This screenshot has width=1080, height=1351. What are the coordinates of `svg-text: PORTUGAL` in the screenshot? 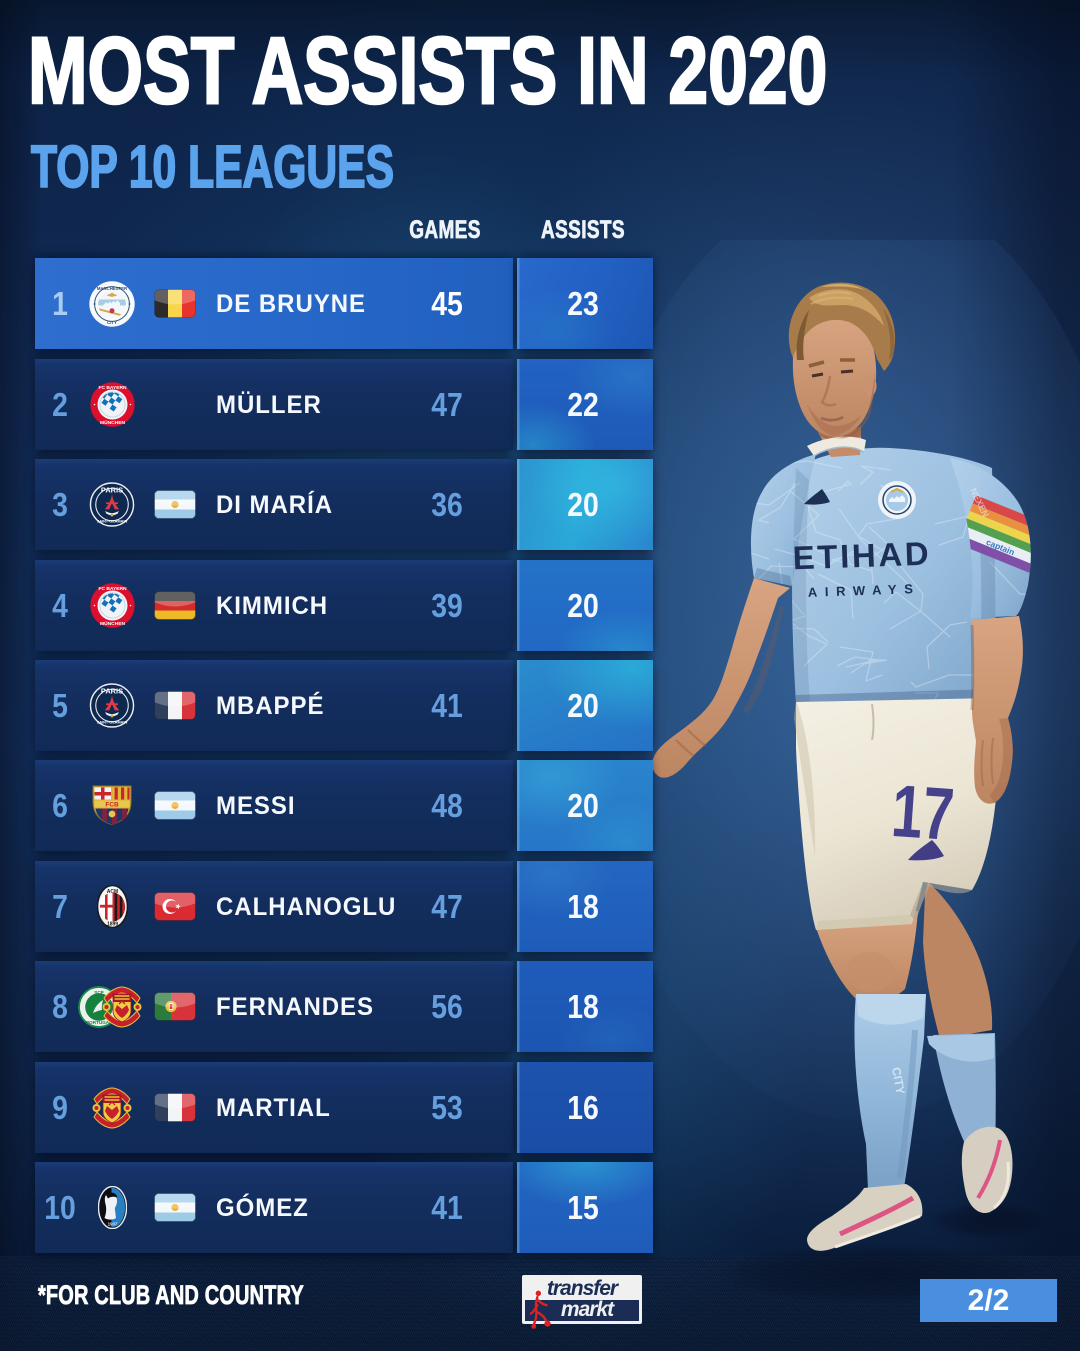 It's located at (99, 1022).